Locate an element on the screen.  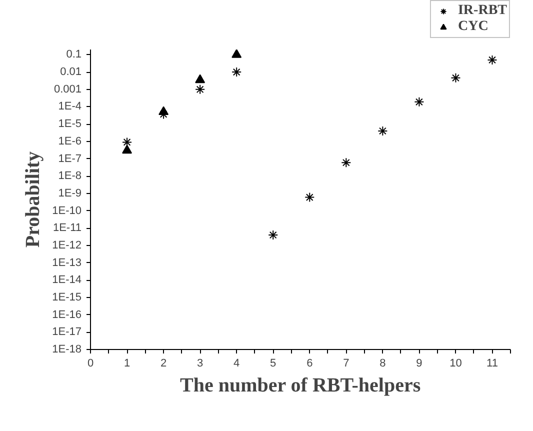
x-tick-label: 0 is located at coordinates (90, 364).